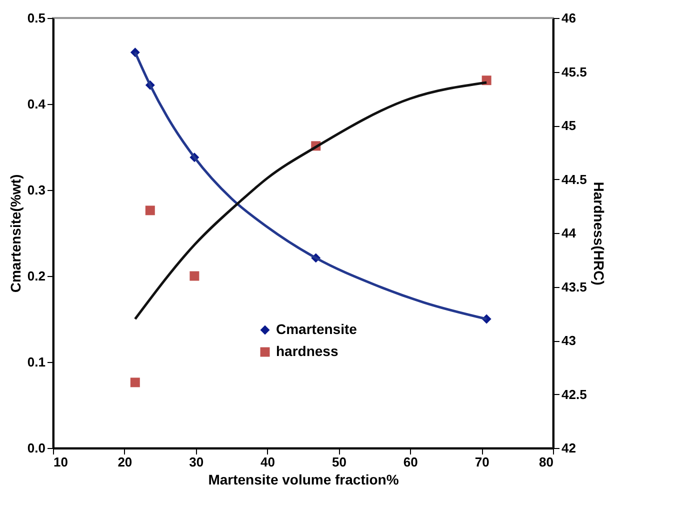 This screenshot has width=676, height=522. Describe the element at coordinates (410, 462) in the screenshot. I see `x-tick-label: 60` at that location.